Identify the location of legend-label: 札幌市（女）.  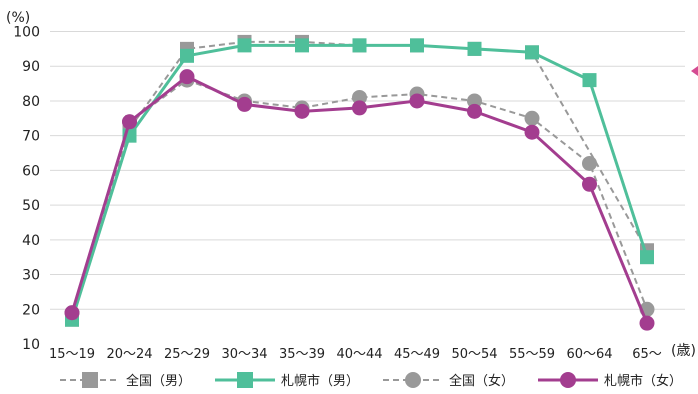
(643, 381).